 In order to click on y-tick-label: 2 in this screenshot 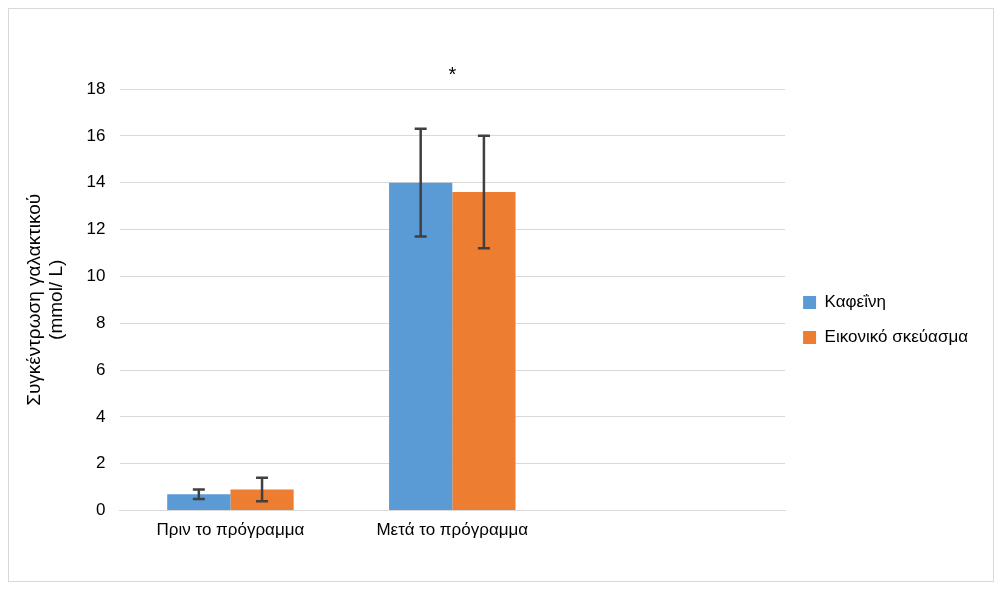, I will do `click(101, 463)`.